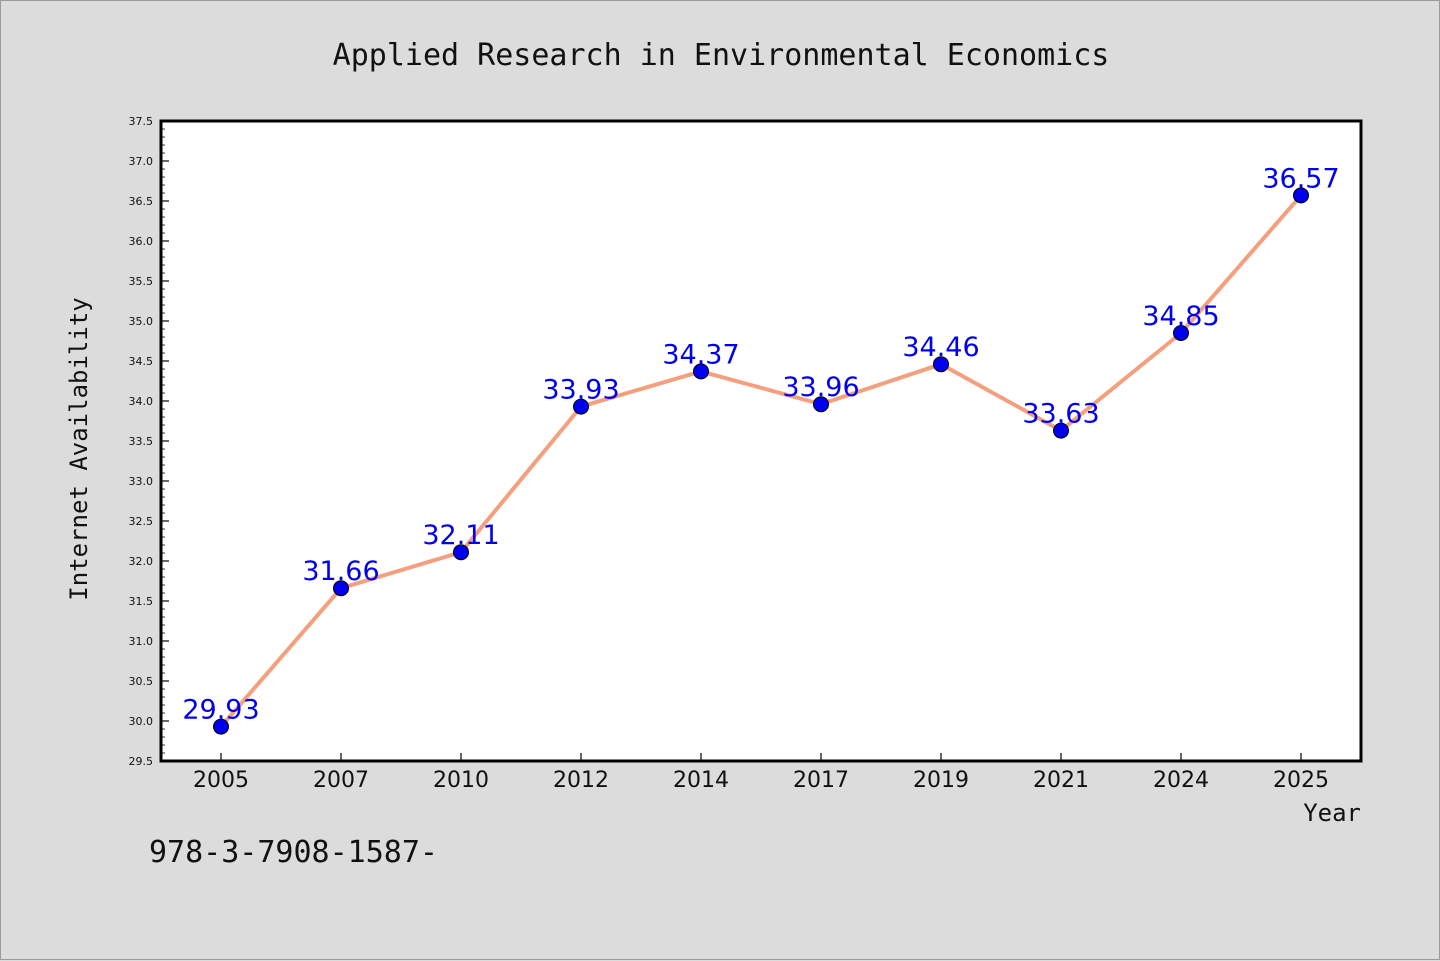 The height and width of the screenshot is (961, 1440). I want to click on data-label: 34.85, so click(1180, 316).